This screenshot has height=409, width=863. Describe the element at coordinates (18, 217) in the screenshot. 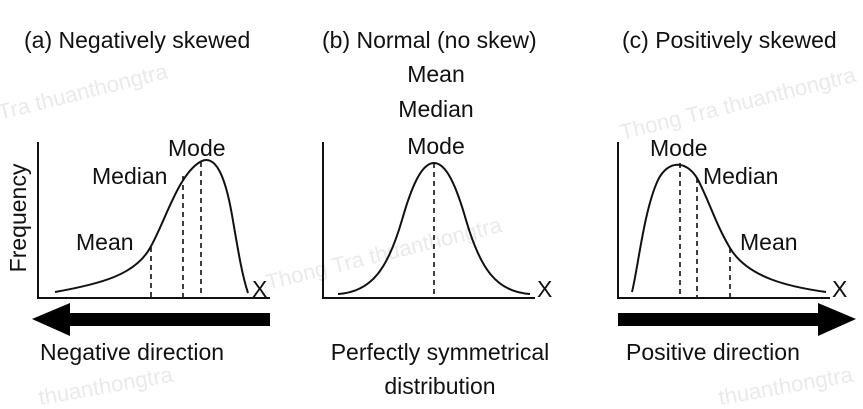

I see `y-axis-label: Frequency` at that location.